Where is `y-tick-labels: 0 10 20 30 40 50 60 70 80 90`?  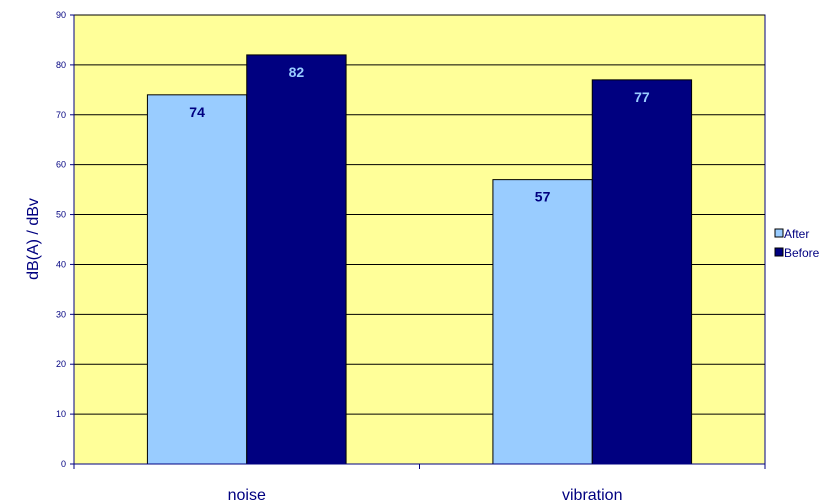
y-tick-labels: 0 10 20 30 40 50 60 70 80 90 is located at coordinates (61, 239).